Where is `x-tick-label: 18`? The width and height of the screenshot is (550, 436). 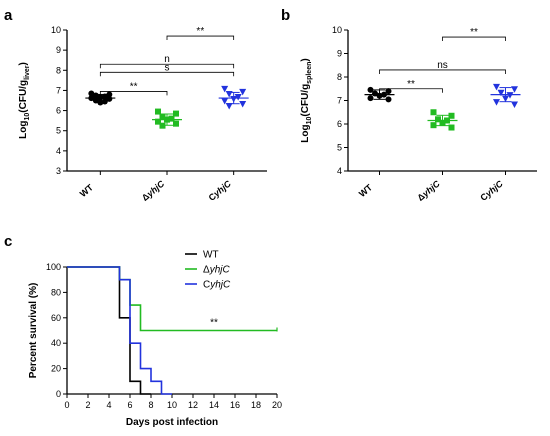 x-tick-label: 18 is located at coordinates (256, 405).